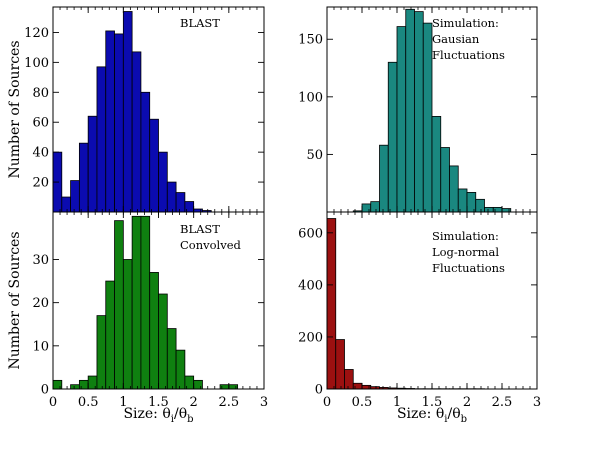  I want to click on y-tick-label: 400, so click(310, 285).